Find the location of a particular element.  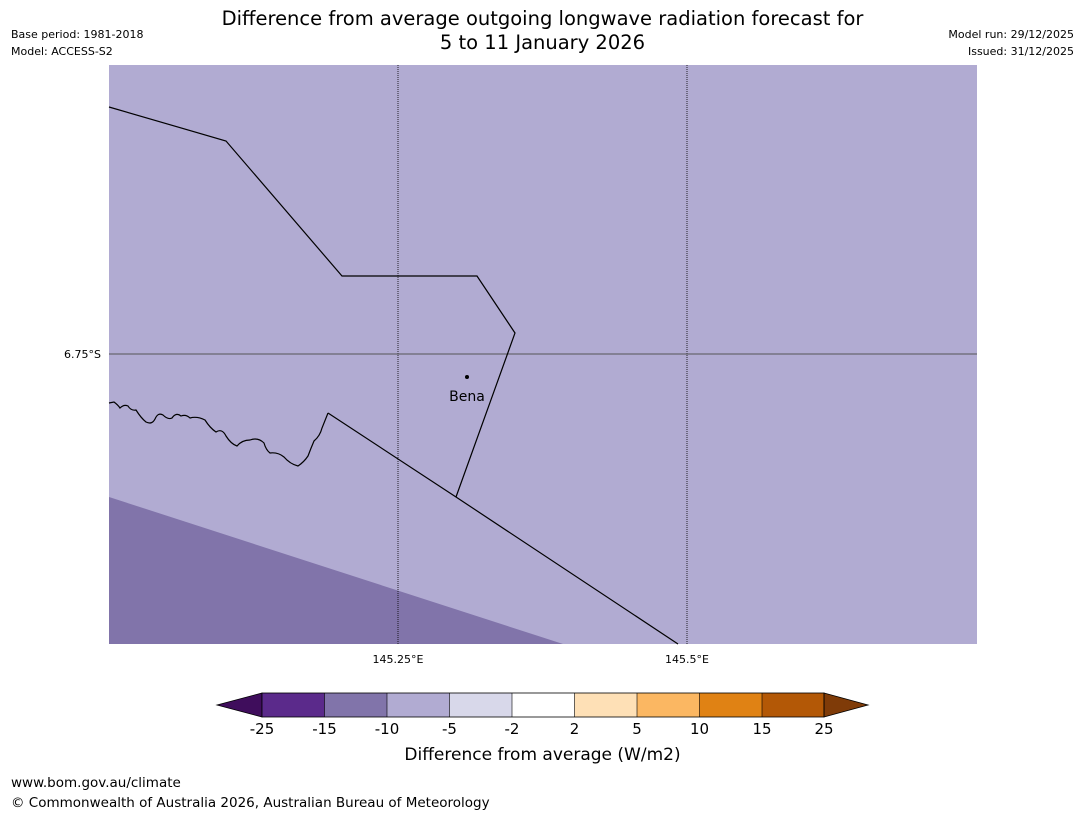

lon-label-145-5: 145.5°E is located at coordinates (687, 659).